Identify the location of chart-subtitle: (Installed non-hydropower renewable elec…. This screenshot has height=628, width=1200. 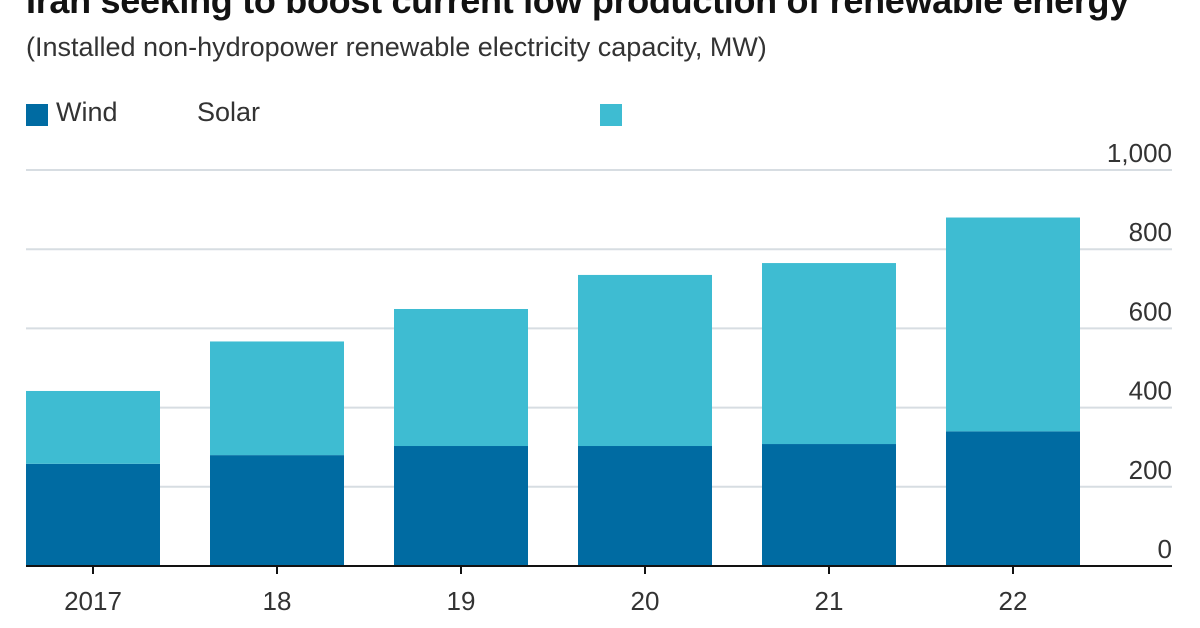
(396, 47).